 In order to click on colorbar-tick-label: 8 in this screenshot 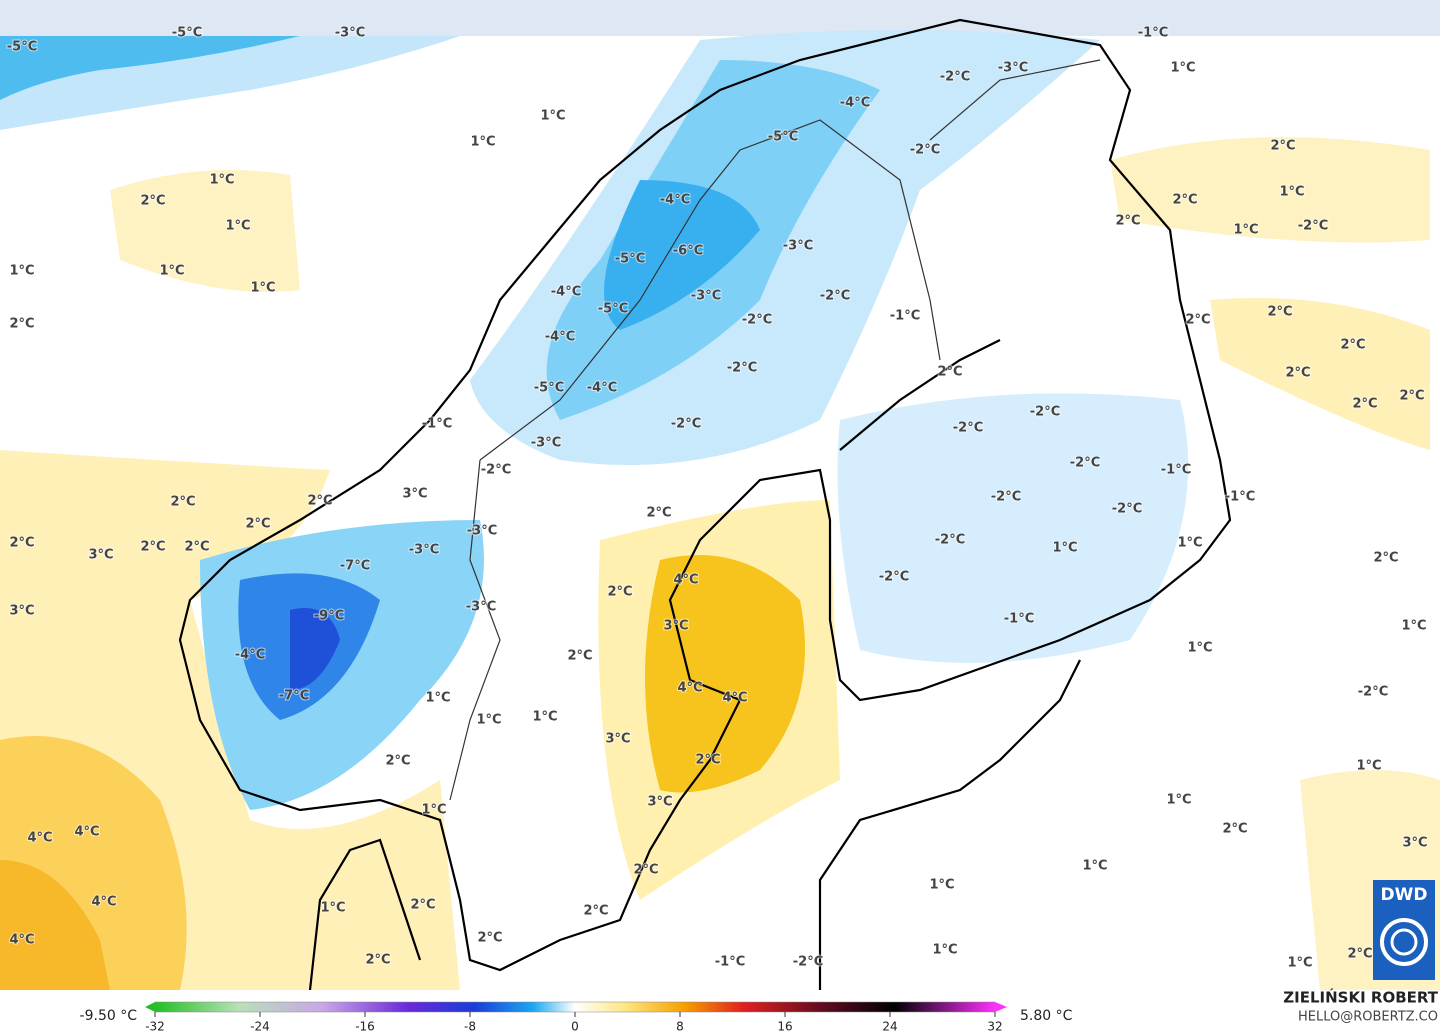, I will do `click(680, 1027)`.